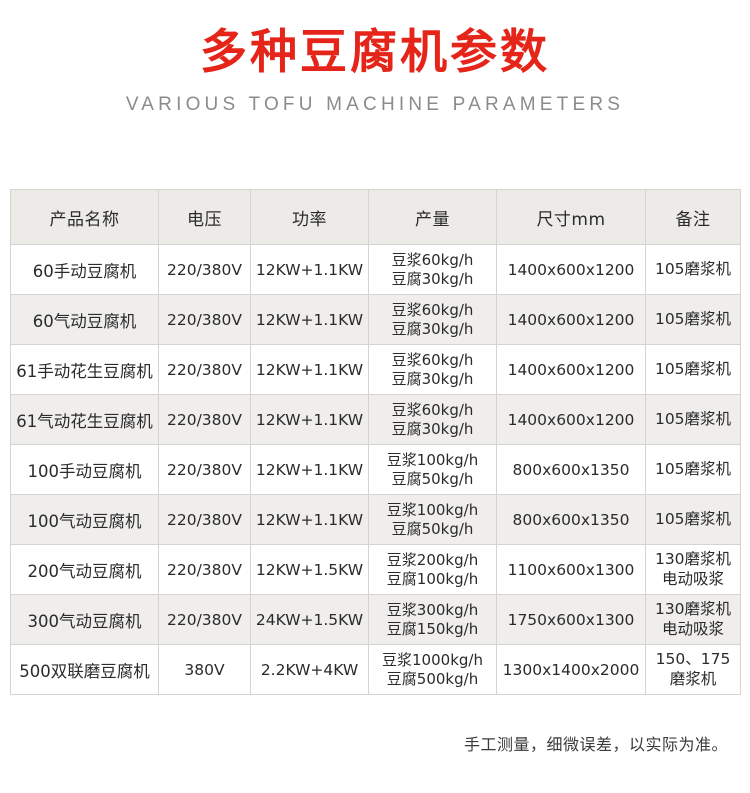  Describe the element at coordinates (204, 669) in the screenshot. I see `cell-voltage: 380V` at that location.